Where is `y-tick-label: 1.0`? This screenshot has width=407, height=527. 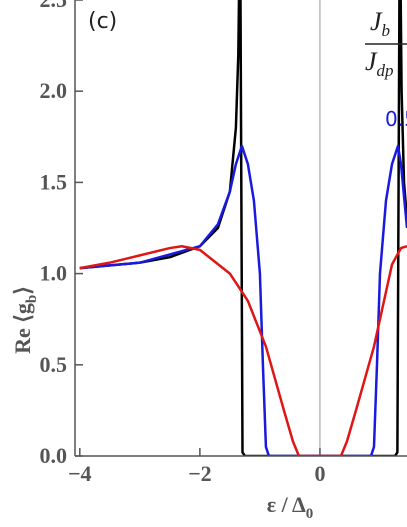
y-tick-label: 1.0 is located at coordinates (54, 273).